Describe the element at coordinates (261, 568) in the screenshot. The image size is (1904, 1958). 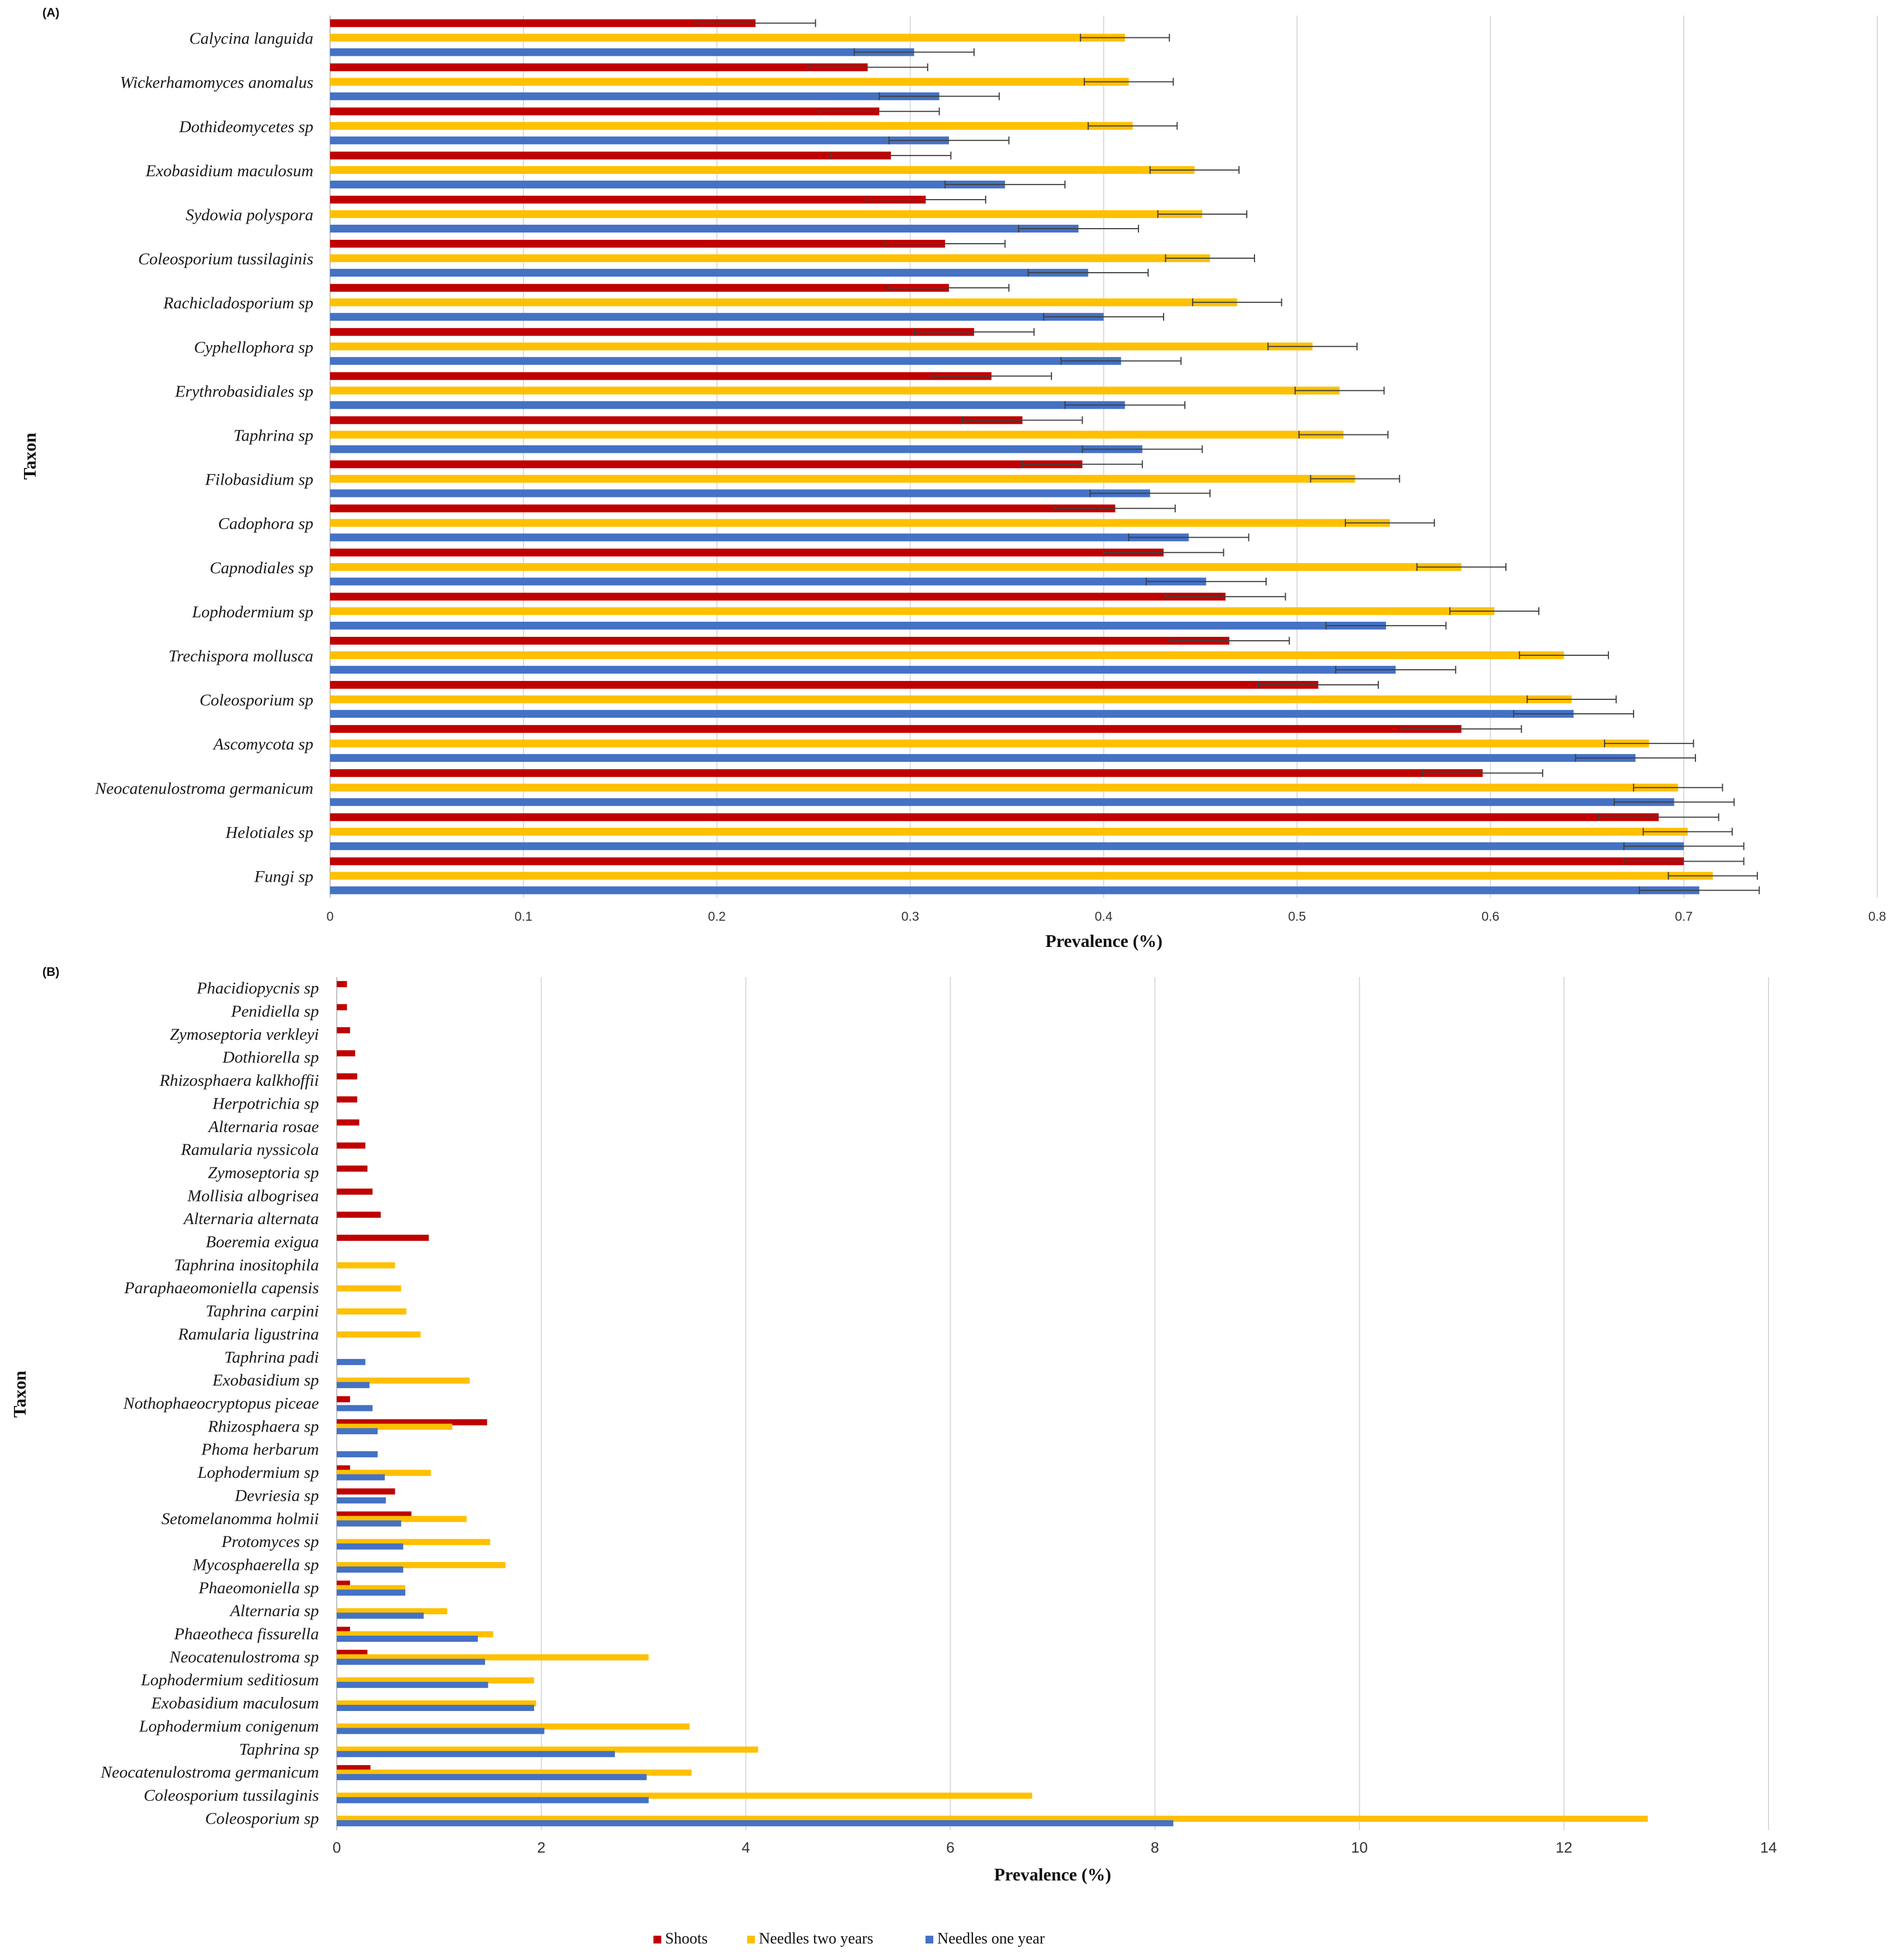
I see `category-label: Capnodiales sp` at that location.